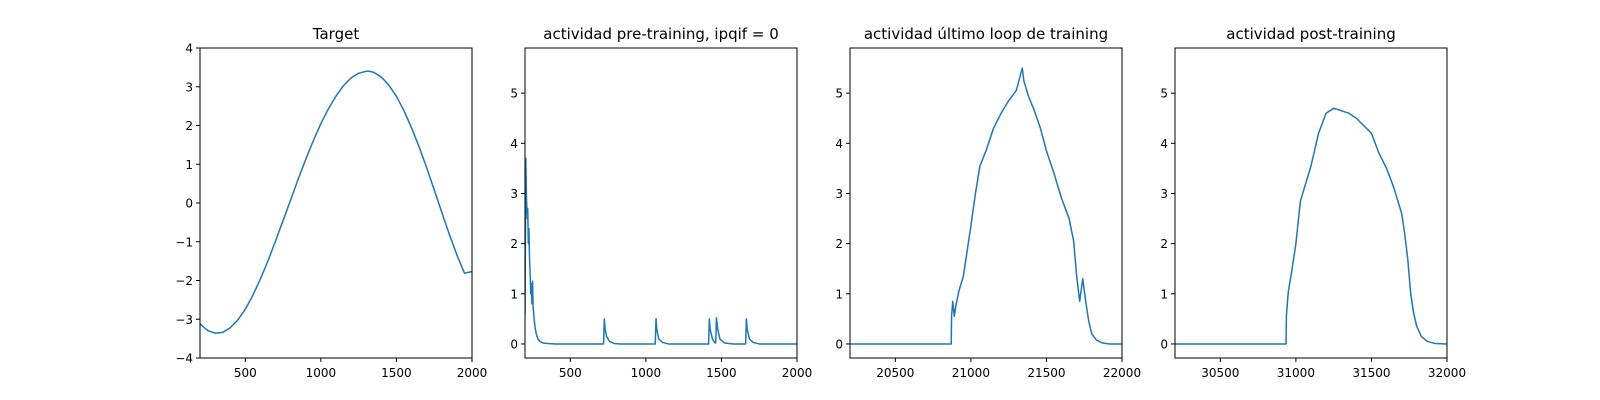 This screenshot has width=1600, height=400. I want to click on x-tick-label: 30500, so click(1220, 373).